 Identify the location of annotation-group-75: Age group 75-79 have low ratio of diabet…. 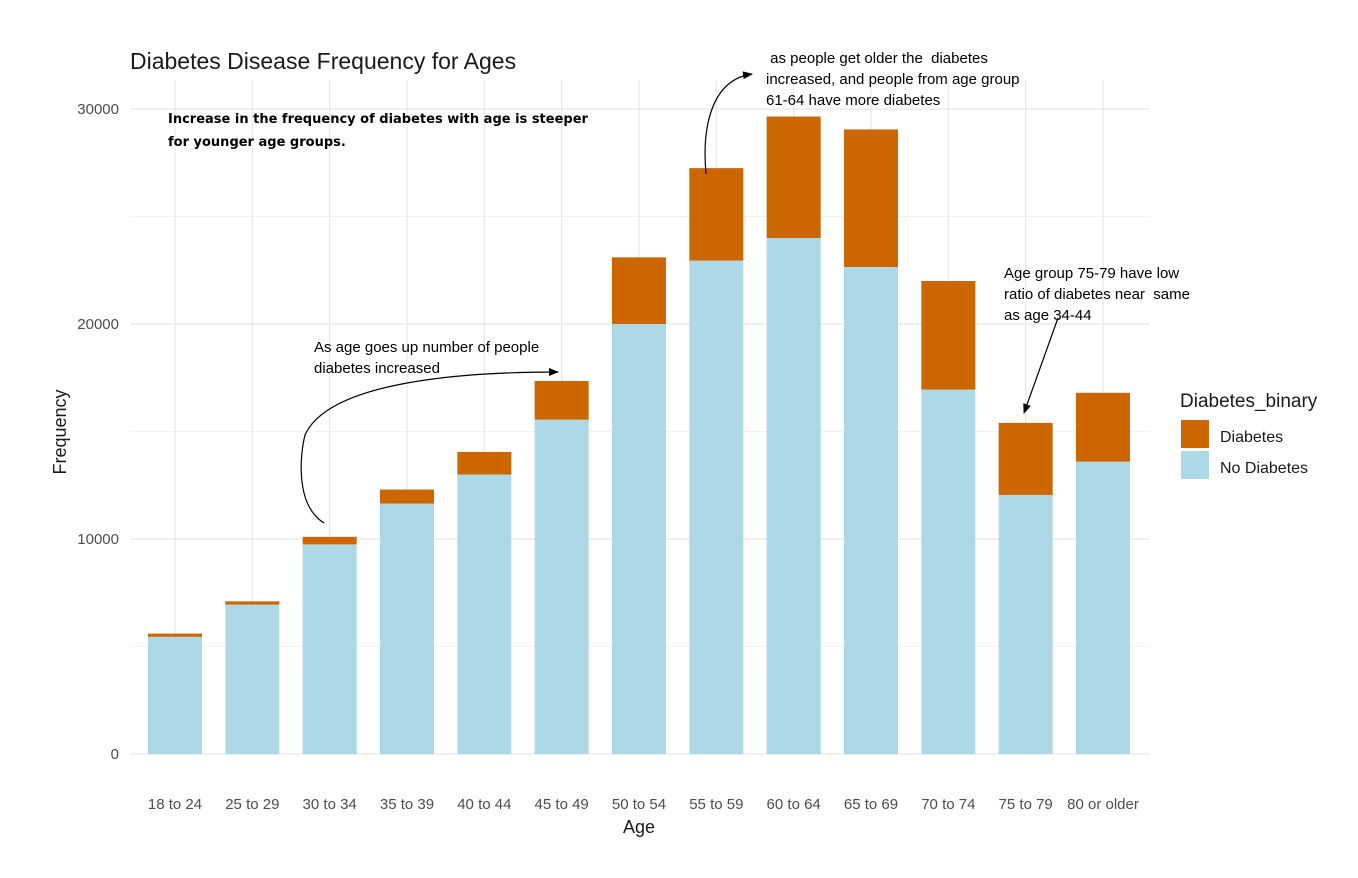
(1099, 294).